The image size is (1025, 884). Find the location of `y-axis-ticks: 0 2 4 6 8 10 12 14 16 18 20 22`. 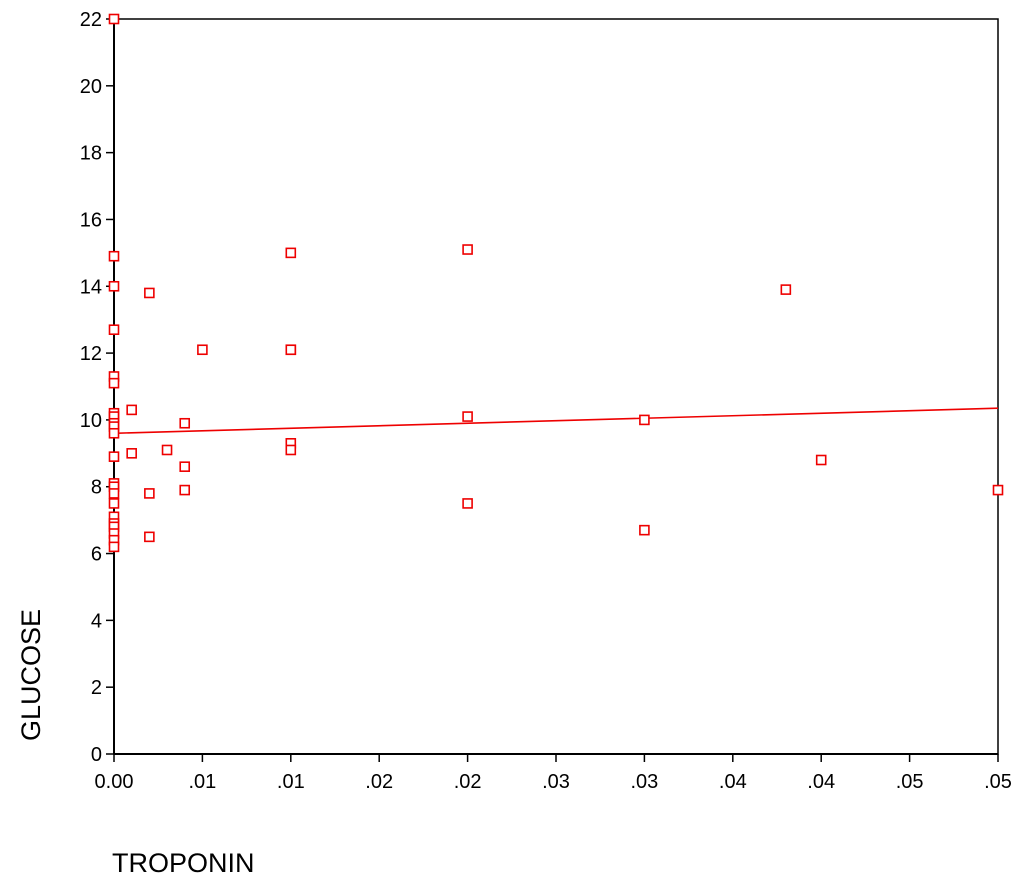

y-axis-ticks: 0 2 4 6 8 10 12 14 16 18 20 22 is located at coordinates (97, 387).